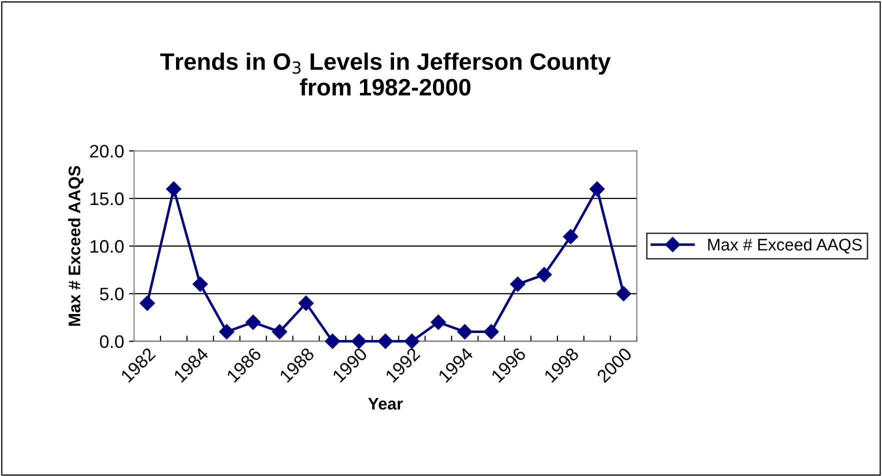  Describe the element at coordinates (107, 246) in the screenshot. I see `y-tick-label: 10.0` at that location.